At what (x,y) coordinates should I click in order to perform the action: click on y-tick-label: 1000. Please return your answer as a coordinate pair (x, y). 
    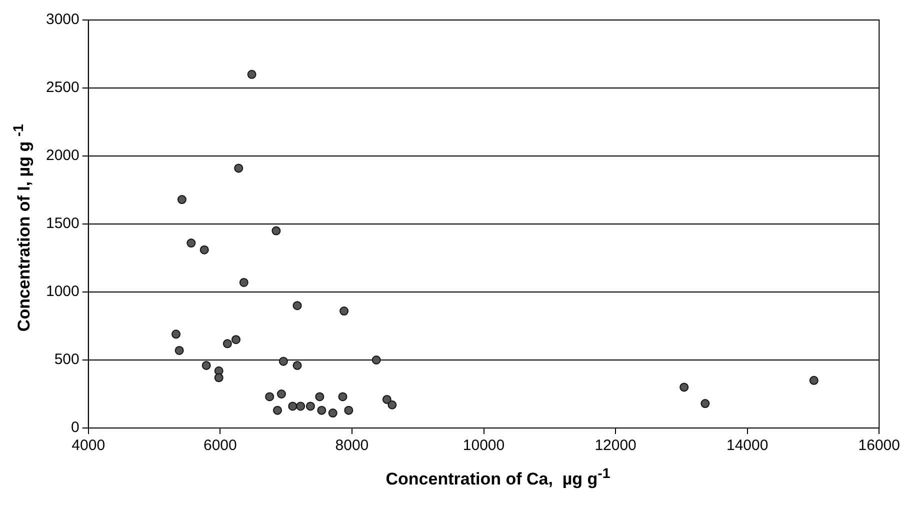
    Looking at the image, I should click on (63, 291).